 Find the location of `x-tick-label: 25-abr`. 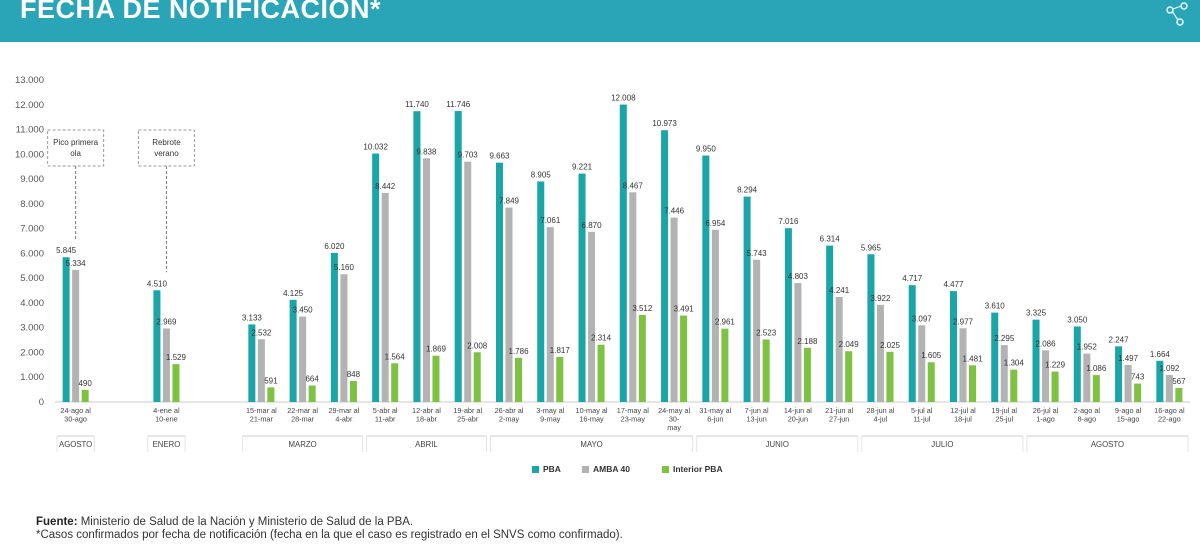

x-tick-label: 25-abr is located at coordinates (468, 419).